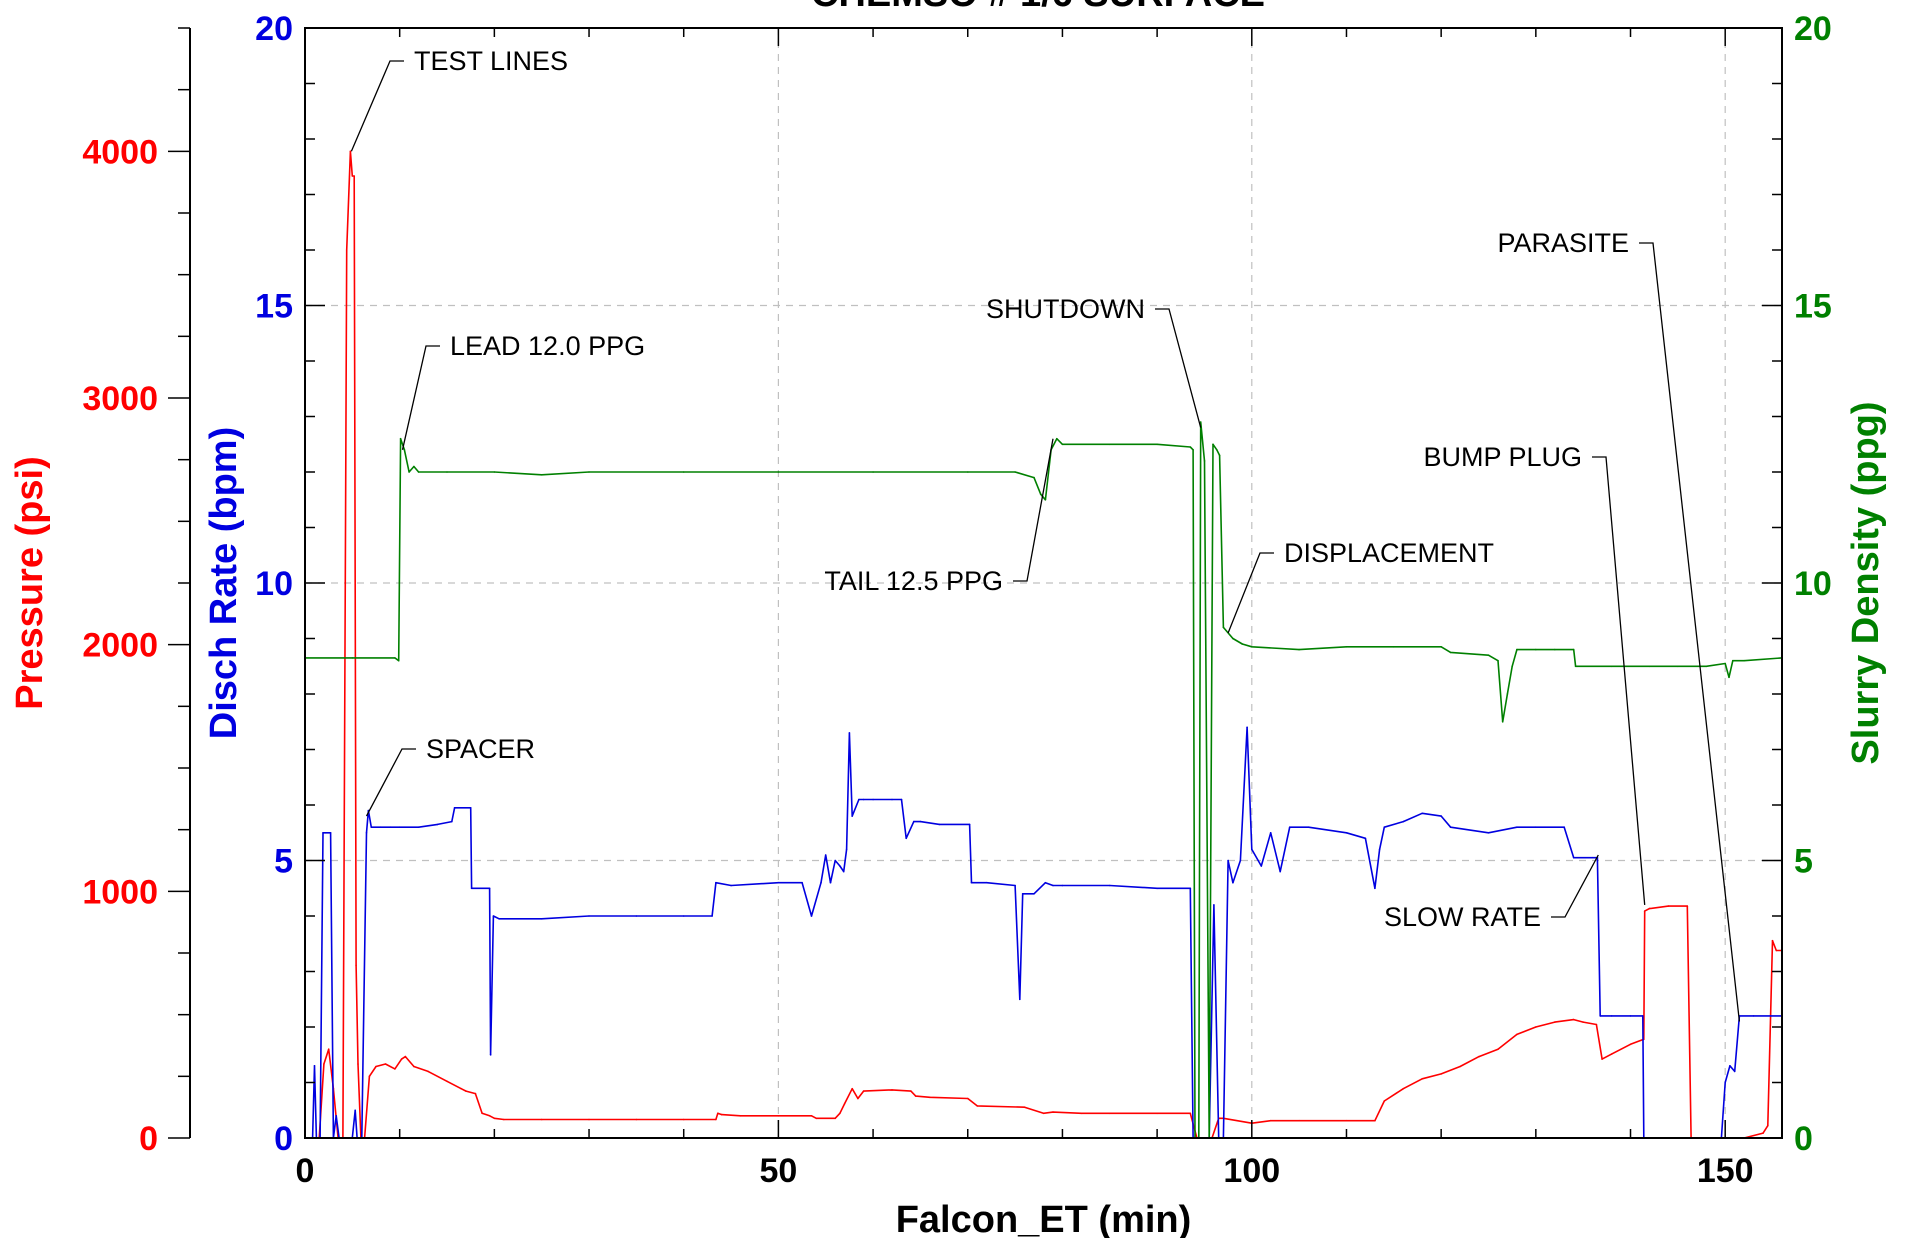  Describe the element at coordinates (1803, 1139) in the screenshot. I see `density-tick-label-0: 0` at that location.